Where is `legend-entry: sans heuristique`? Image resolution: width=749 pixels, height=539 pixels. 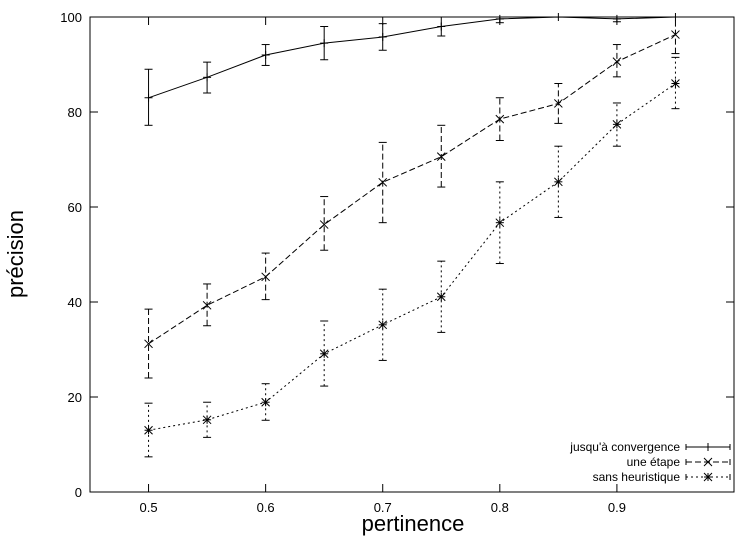
legend-entry: sans heuristique is located at coordinates (662, 477).